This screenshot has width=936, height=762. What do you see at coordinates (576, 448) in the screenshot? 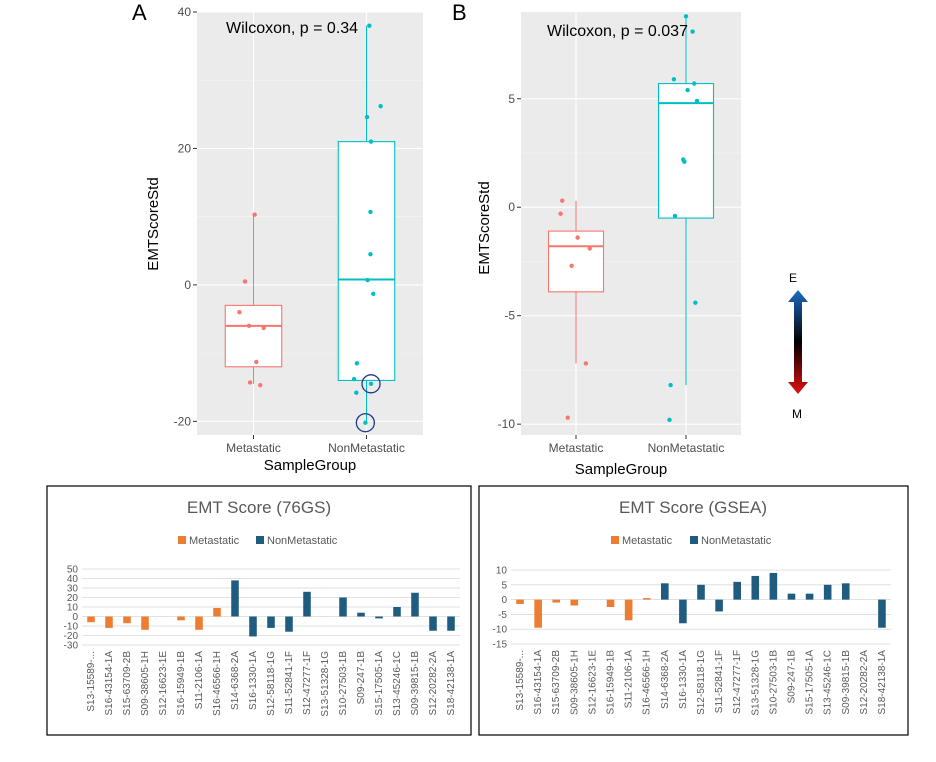
I see `x-tick-label: Metastatic` at bounding box center [576, 448].